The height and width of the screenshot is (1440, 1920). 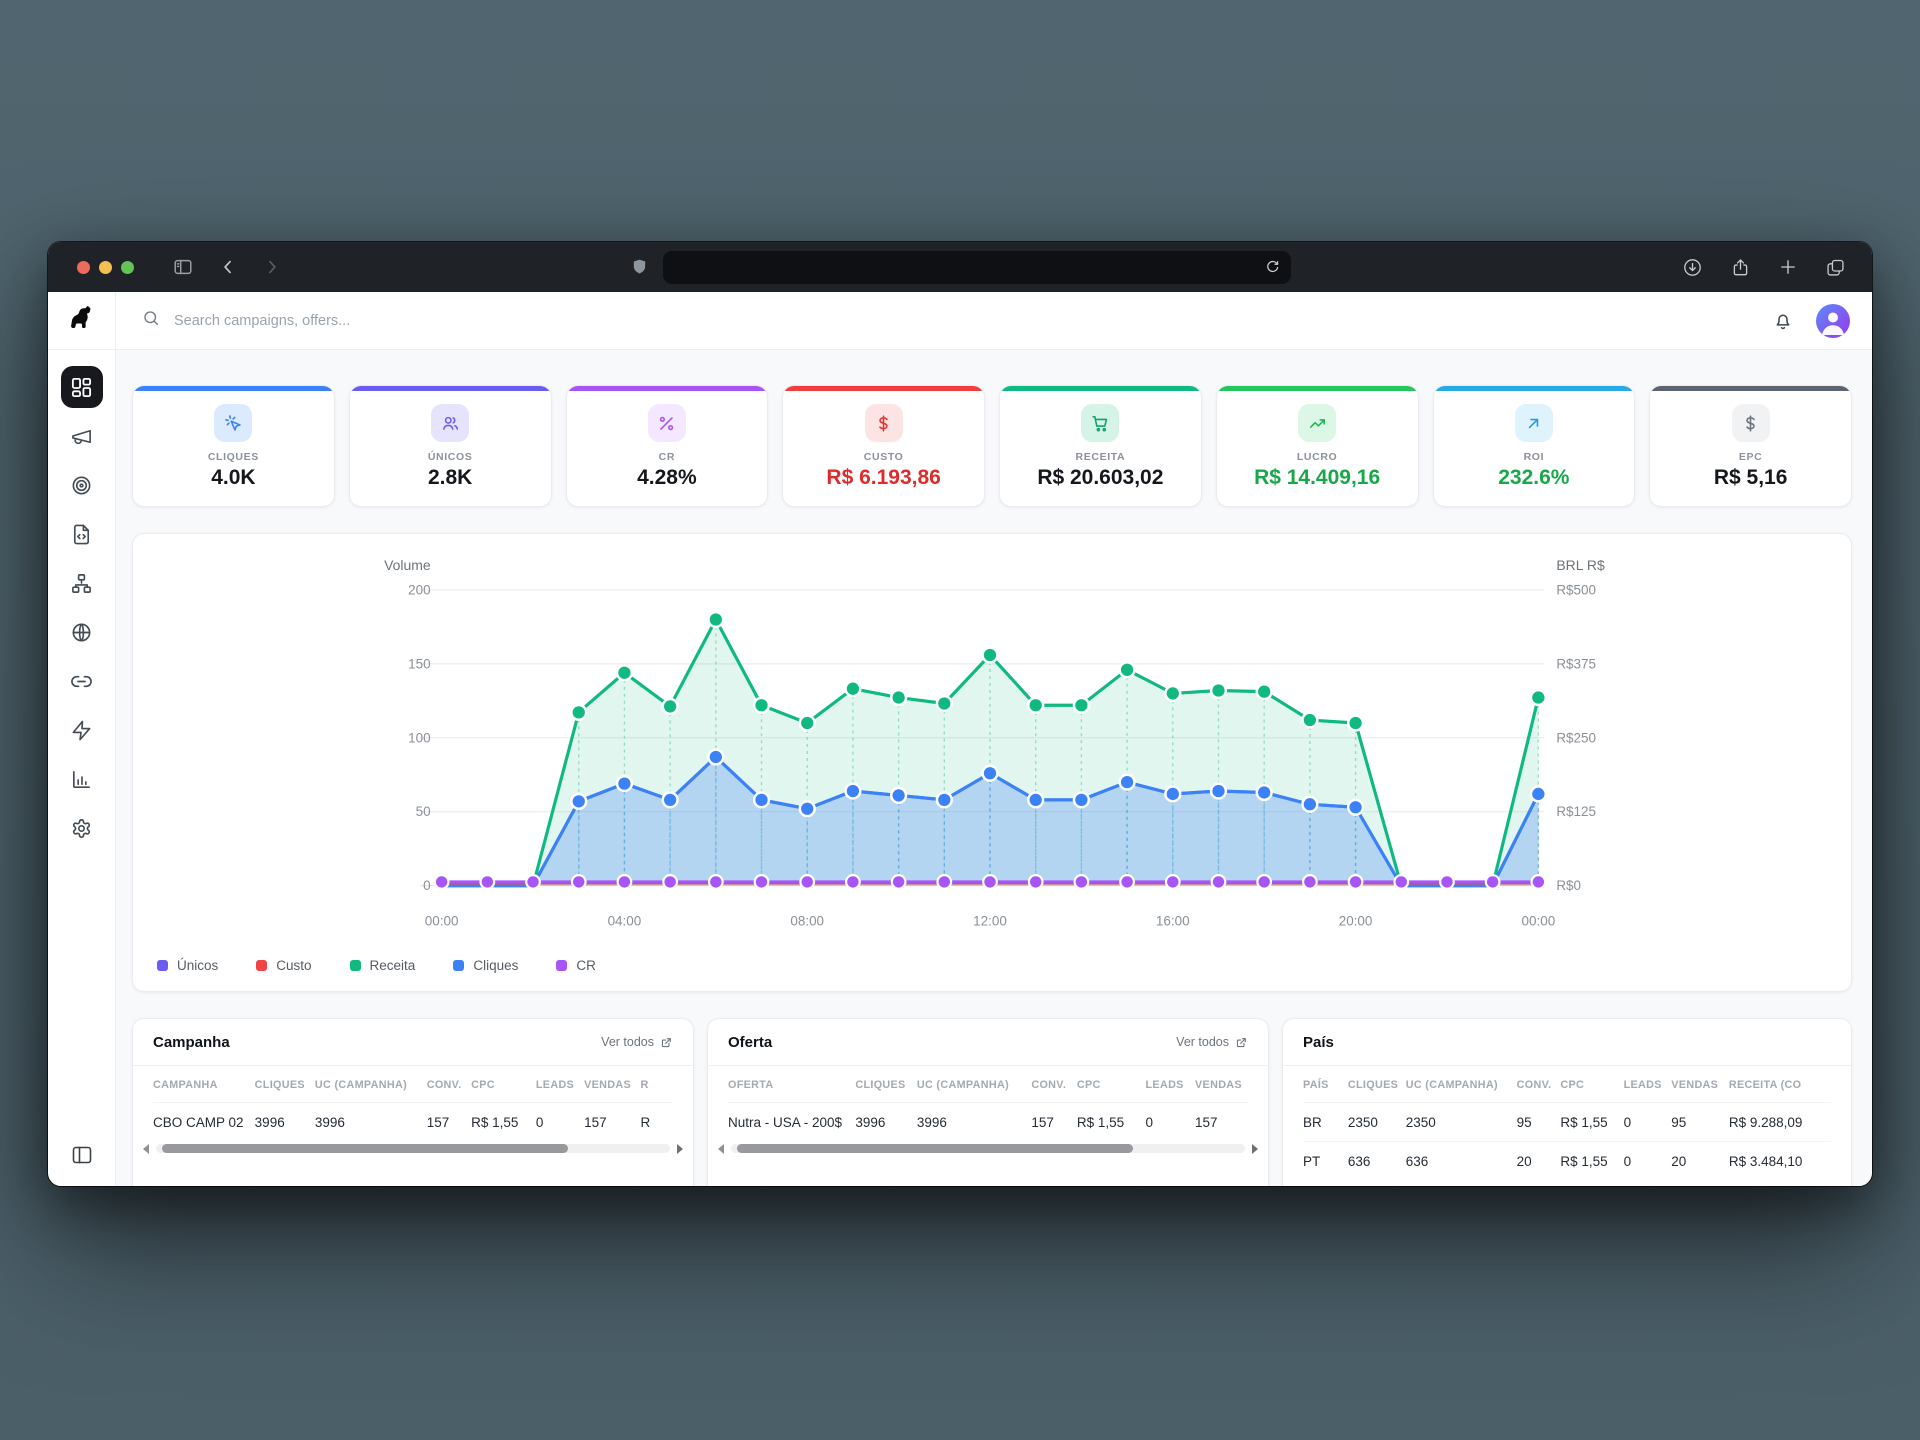 I want to click on table-title: Oferta, so click(x=750, y=1042).